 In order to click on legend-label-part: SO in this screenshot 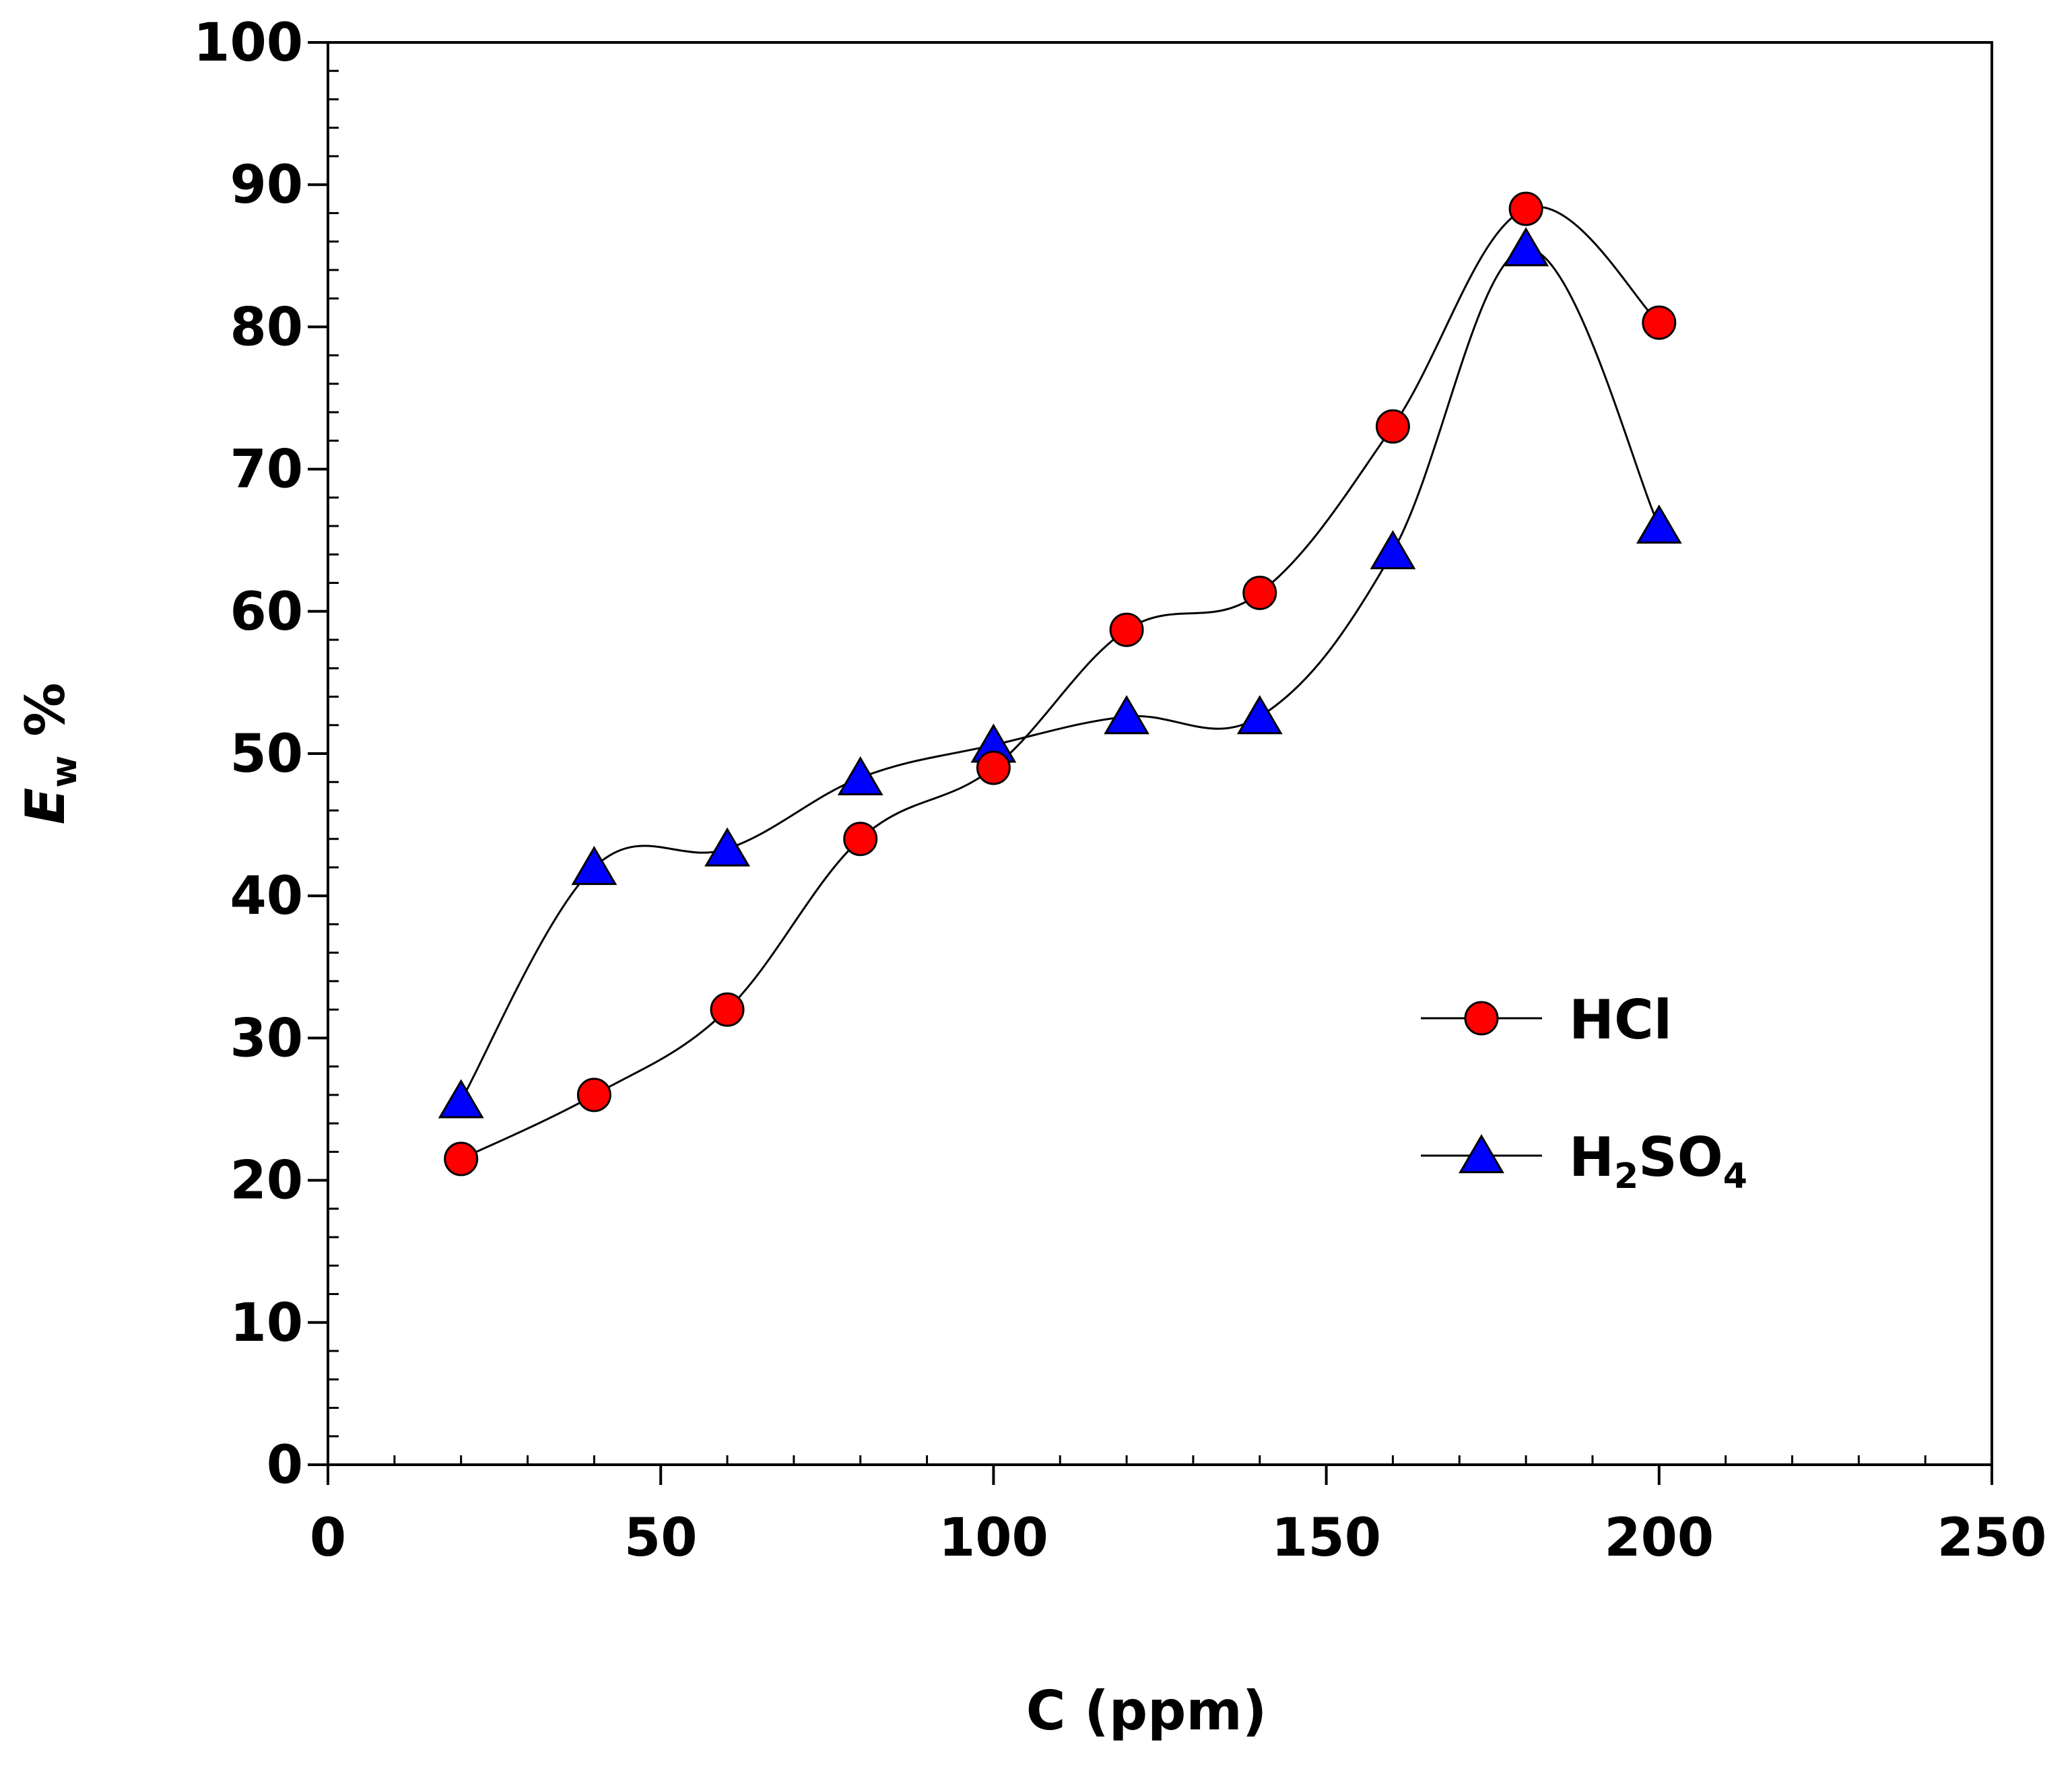, I will do `click(1680, 1157)`.